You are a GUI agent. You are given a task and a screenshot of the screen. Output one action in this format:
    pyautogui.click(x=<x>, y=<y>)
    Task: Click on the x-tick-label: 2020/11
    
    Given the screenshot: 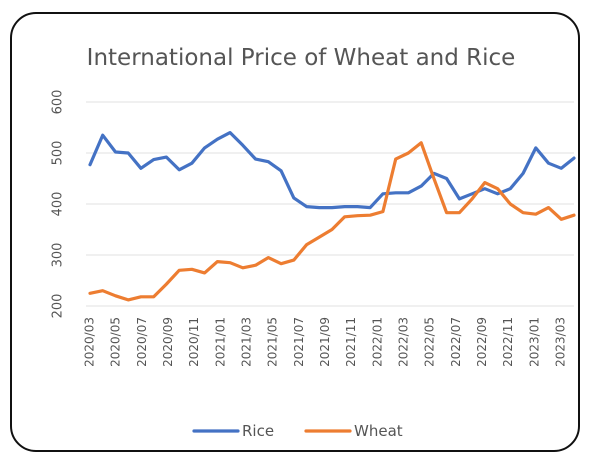 What is the action you would take?
    pyautogui.click(x=194, y=342)
    